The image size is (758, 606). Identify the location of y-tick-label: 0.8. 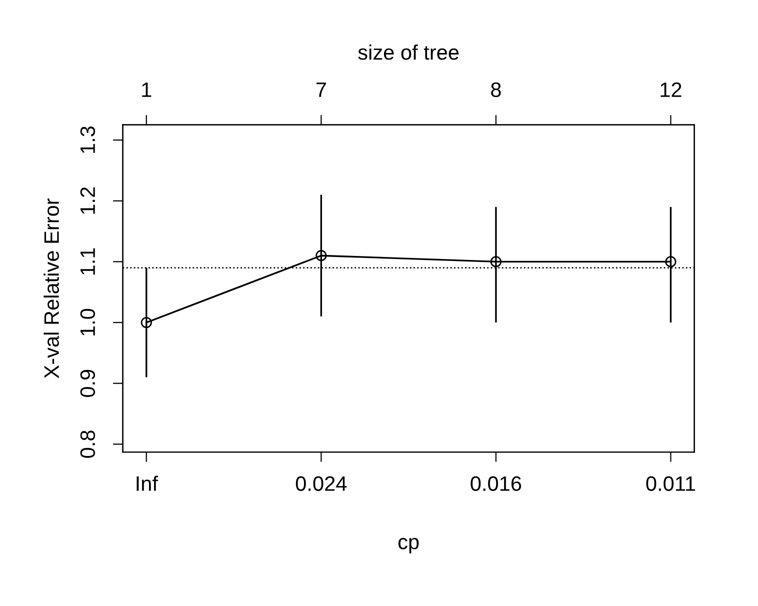
(88, 444).